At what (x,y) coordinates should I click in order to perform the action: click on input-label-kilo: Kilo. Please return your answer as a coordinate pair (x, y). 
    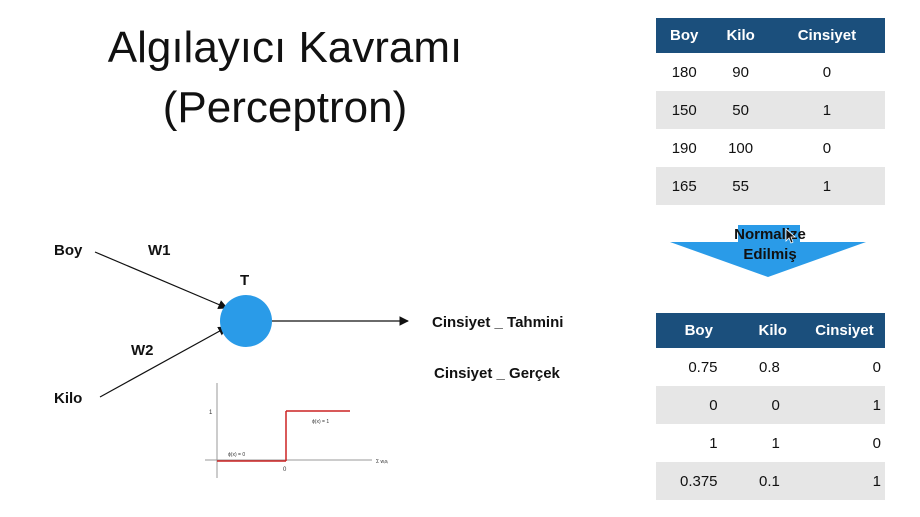
    Looking at the image, I should click on (68, 398).